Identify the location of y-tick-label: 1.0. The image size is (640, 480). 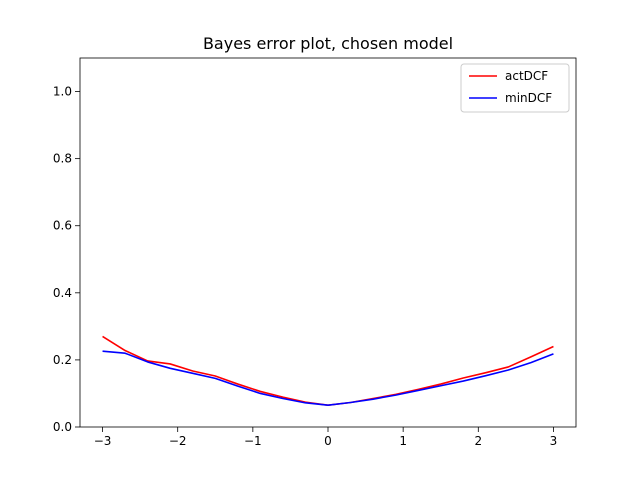
(62, 92).